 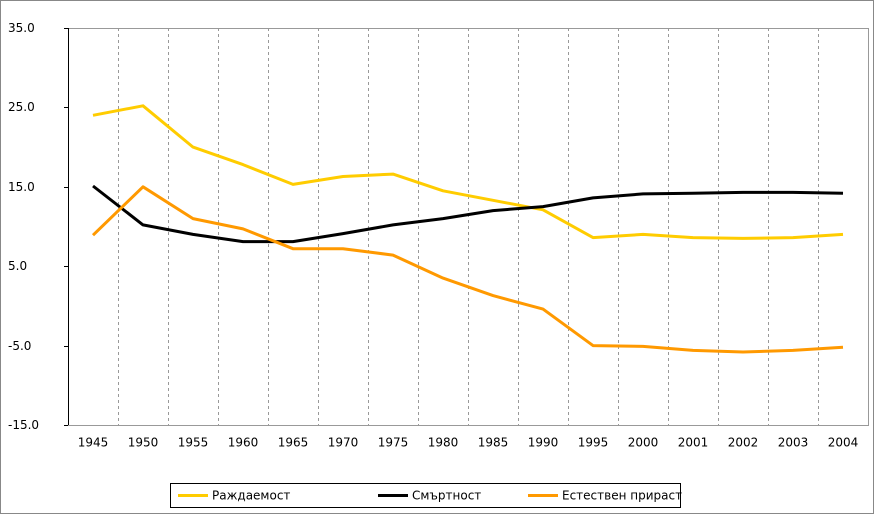 I want to click on x-tick-label: 1955, so click(x=193, y=443).